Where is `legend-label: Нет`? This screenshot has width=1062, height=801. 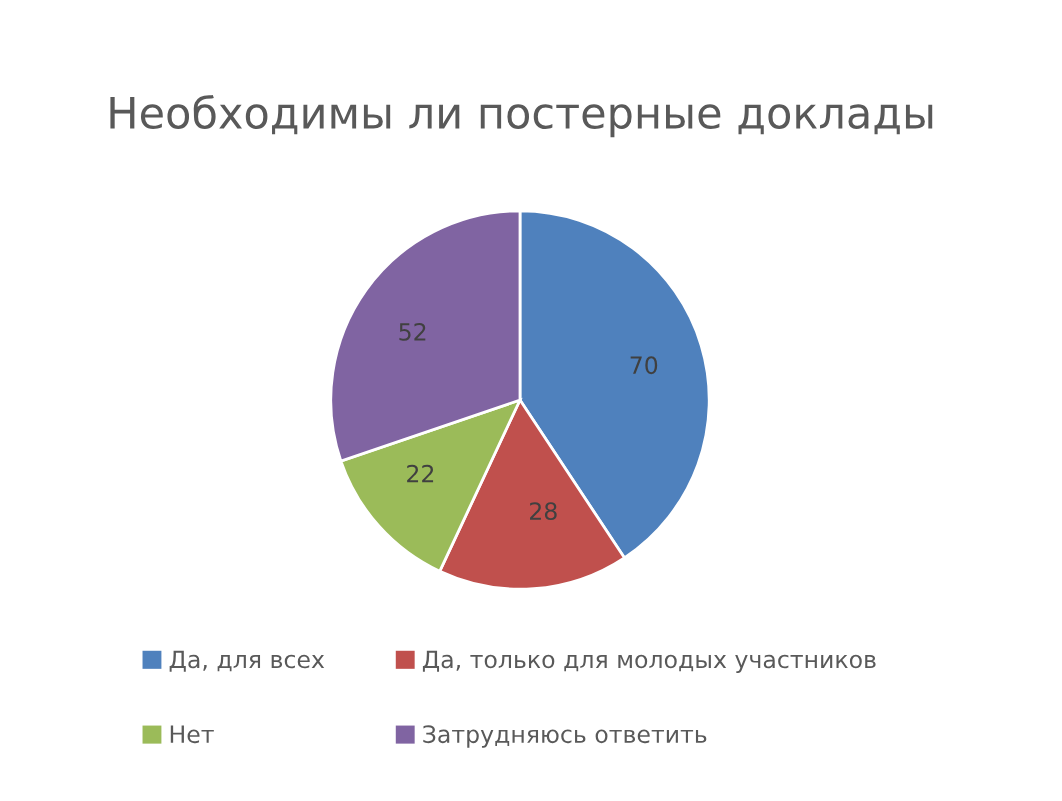 legend-label: Нет is located at coordinates (192, 734).